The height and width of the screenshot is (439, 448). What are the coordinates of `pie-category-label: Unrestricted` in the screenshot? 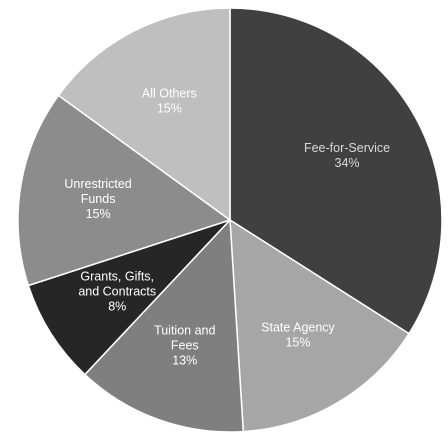 It's located at (97, 184).